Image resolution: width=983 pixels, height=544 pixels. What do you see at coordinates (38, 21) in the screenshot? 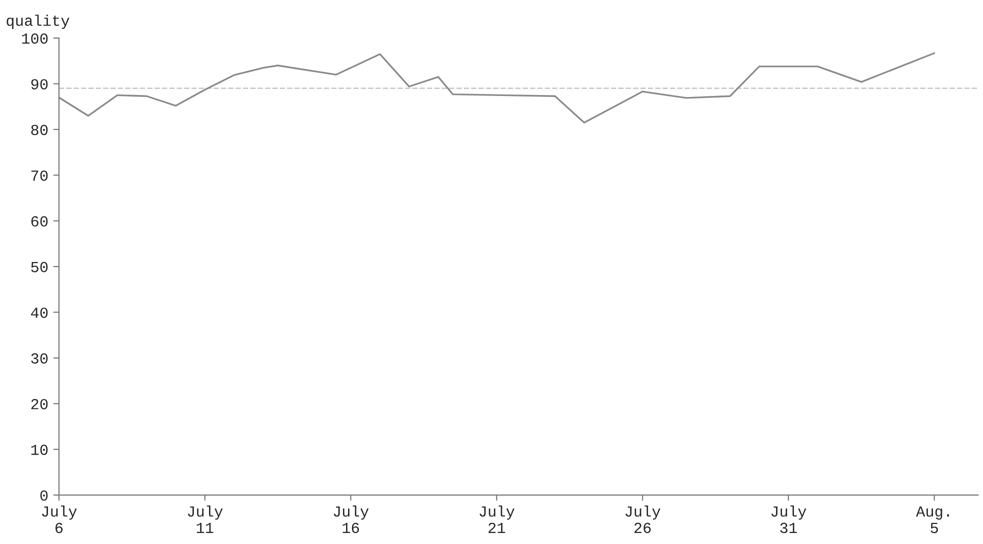
I see `y-axis-title: quality` at bounding box center [38, 21].